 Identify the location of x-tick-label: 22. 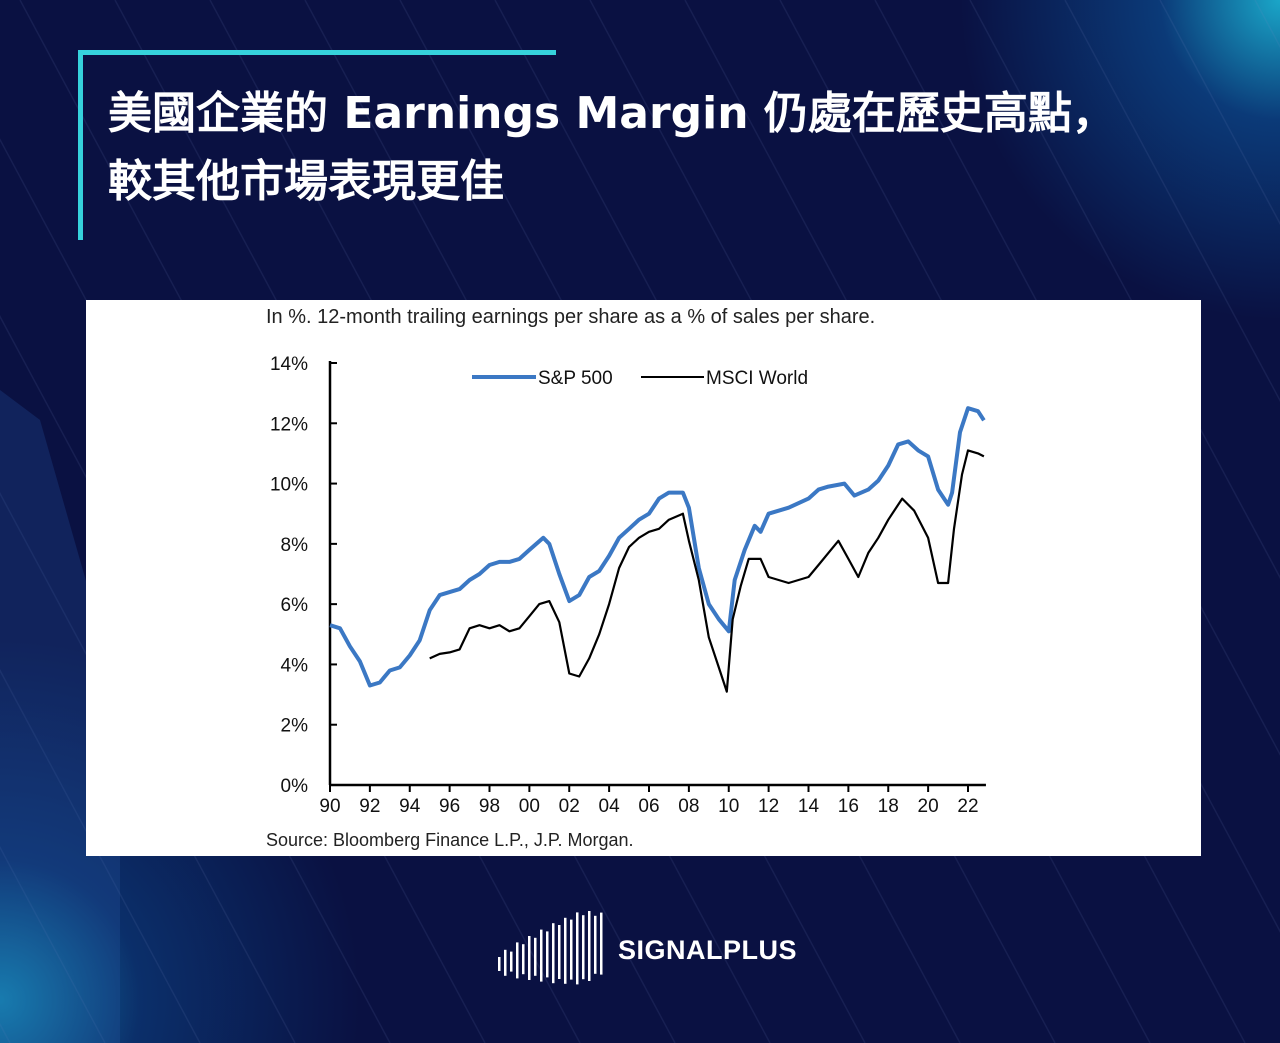
(967, 806).